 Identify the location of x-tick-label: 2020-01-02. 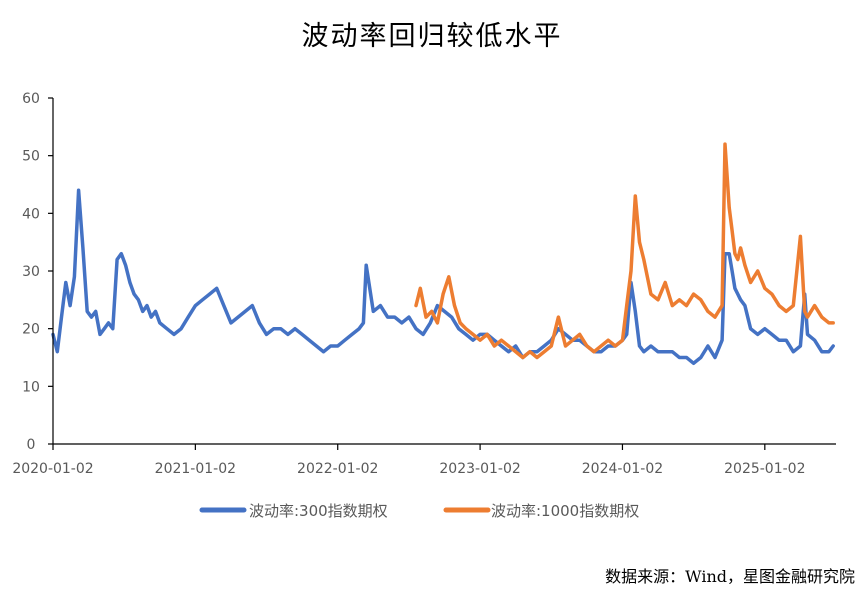
(52, 469).